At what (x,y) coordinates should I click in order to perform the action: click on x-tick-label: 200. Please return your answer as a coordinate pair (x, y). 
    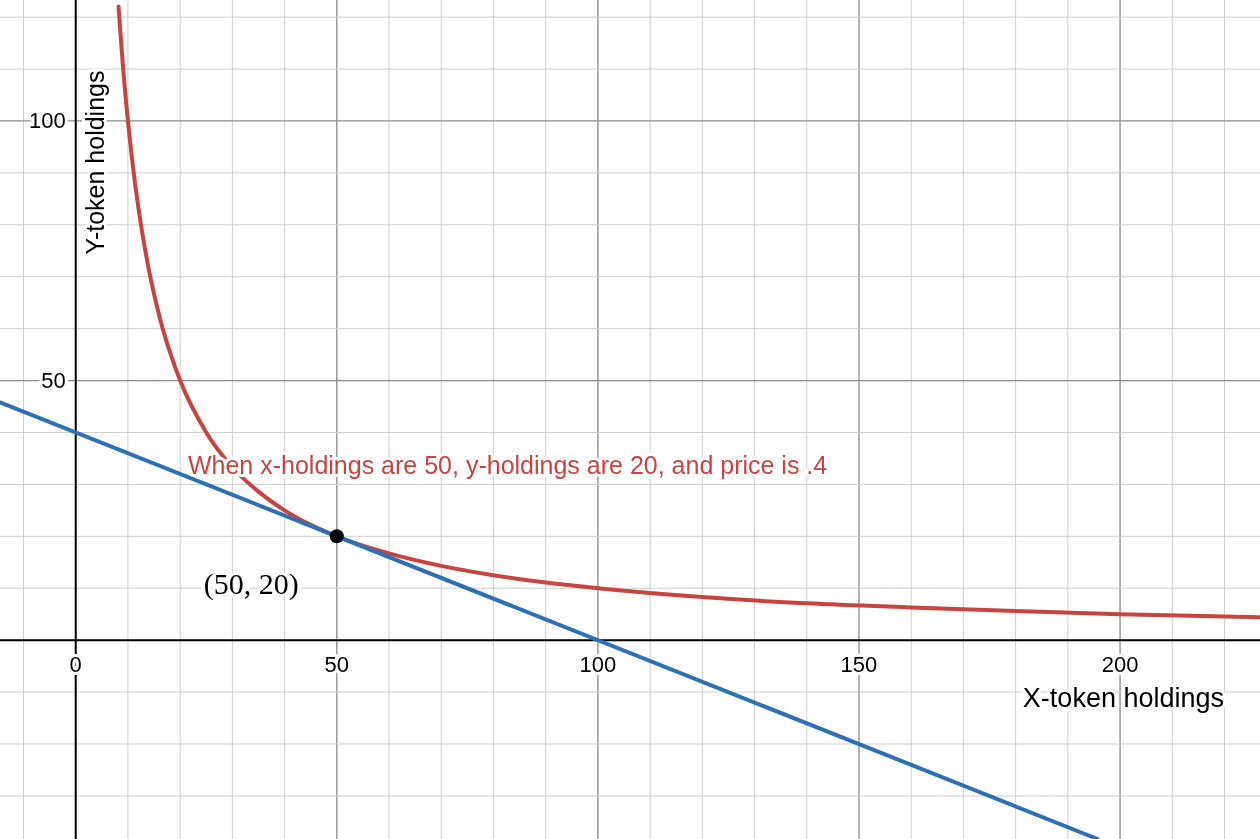
    Looking at the image, I should click on (1120, 665).